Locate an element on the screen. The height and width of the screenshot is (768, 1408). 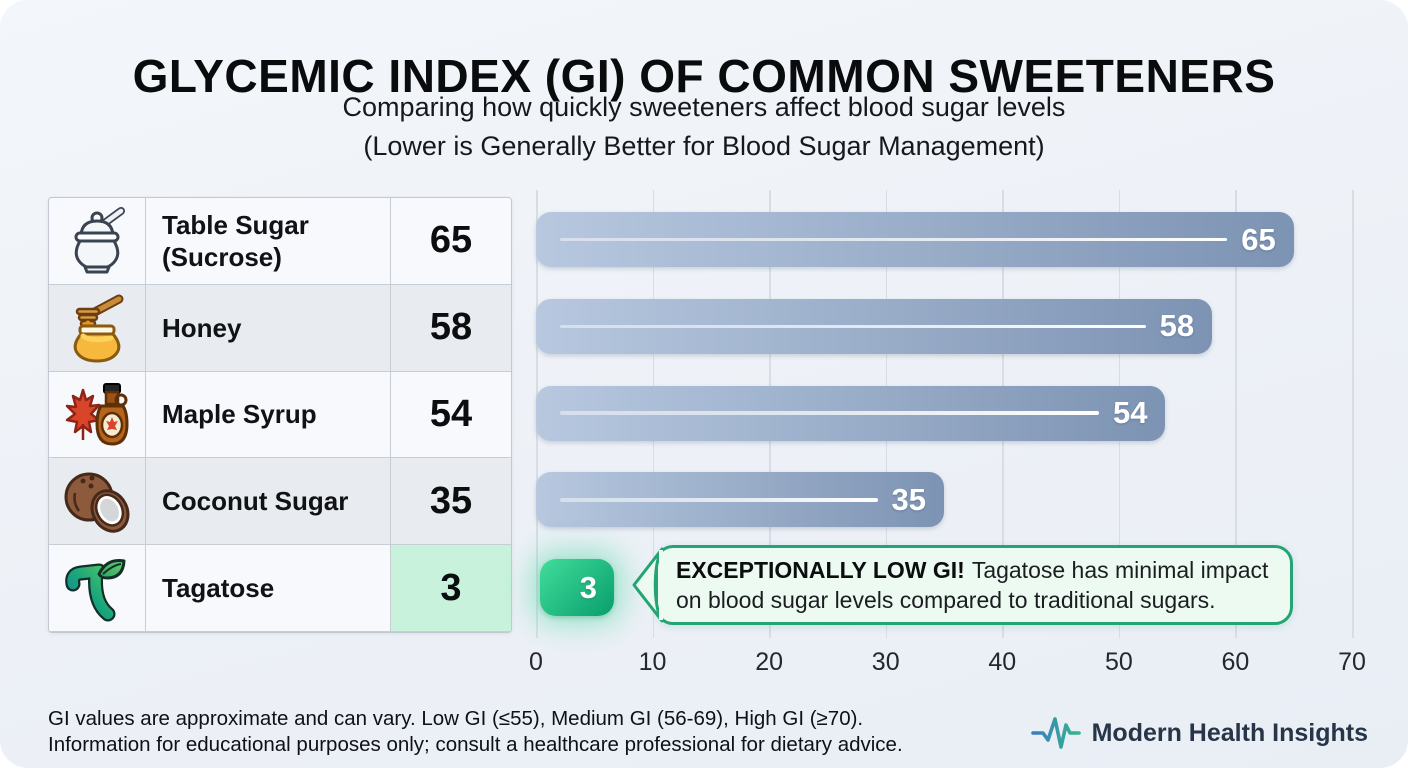
gi-bar: 54 is located at coordinates (851, 413).